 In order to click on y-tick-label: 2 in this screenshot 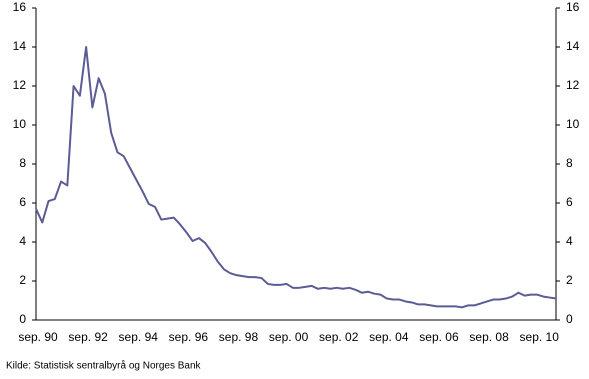, I will do `click(22, 280)`.